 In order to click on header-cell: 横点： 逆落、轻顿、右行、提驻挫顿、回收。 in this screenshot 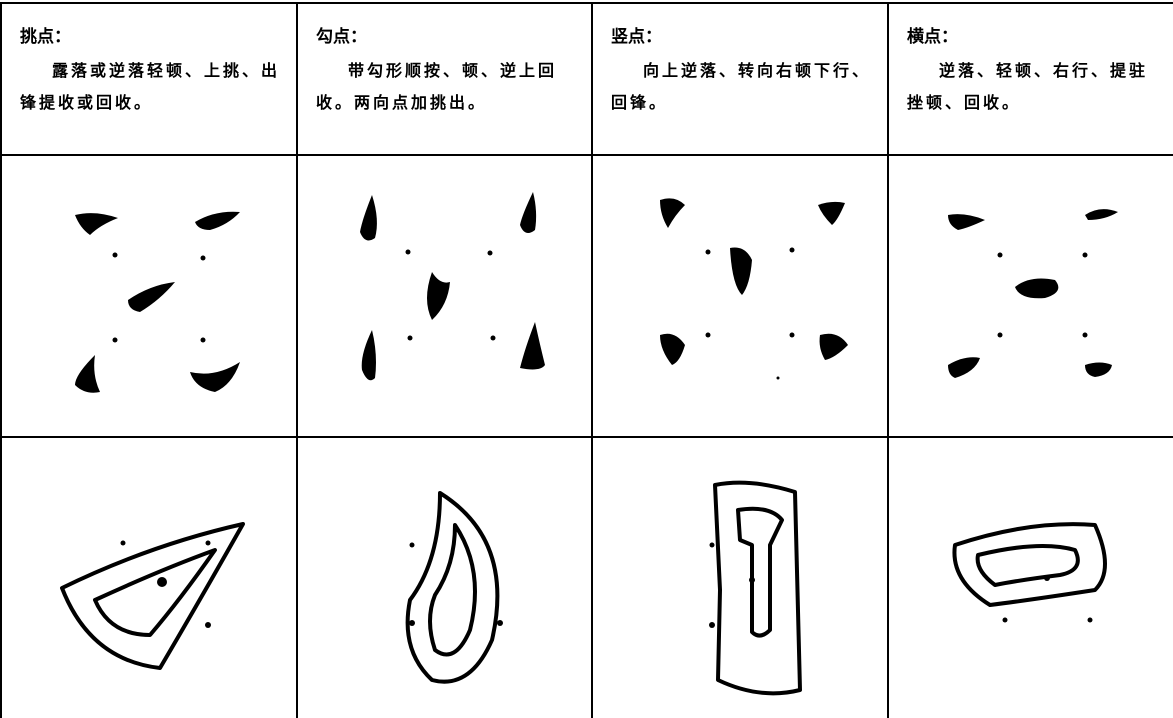, I will do `click(1034, 79)`.